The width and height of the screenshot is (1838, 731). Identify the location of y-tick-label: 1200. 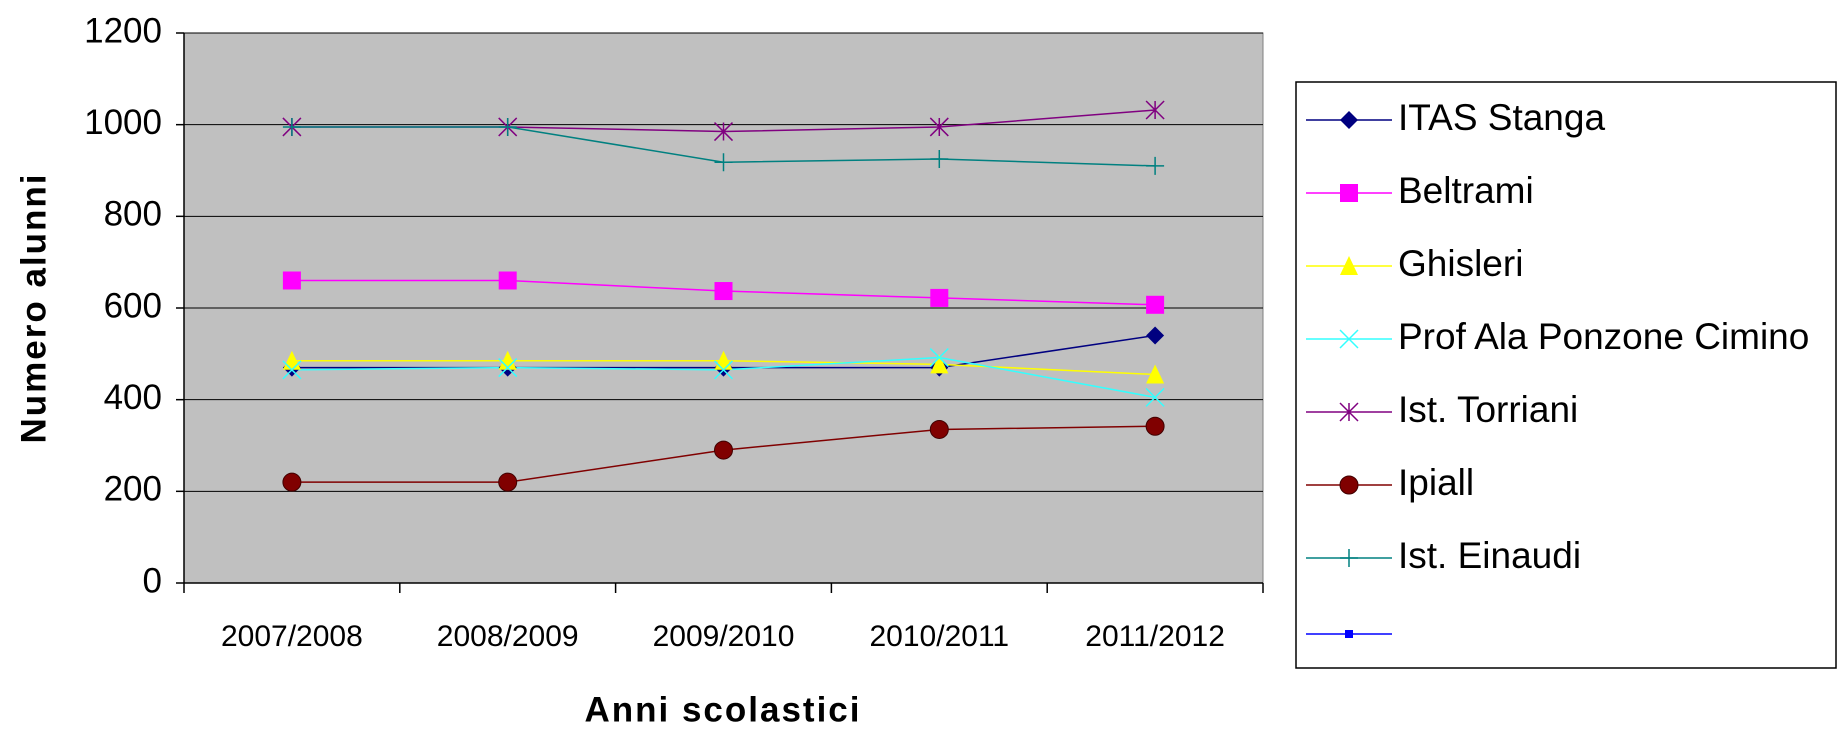
(123, 30).